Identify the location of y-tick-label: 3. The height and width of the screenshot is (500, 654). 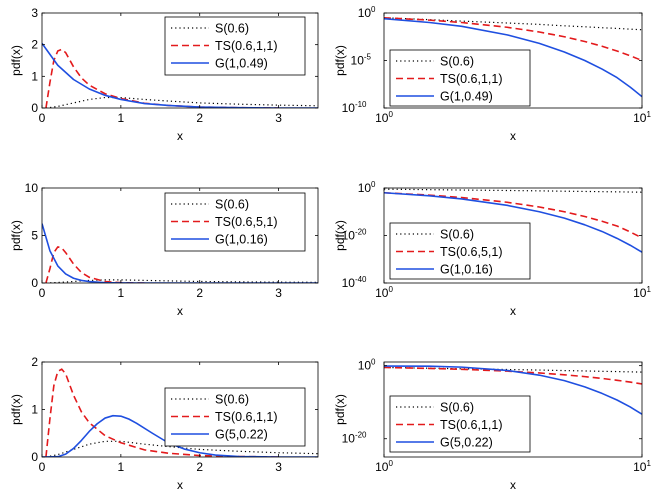
(34, 13).